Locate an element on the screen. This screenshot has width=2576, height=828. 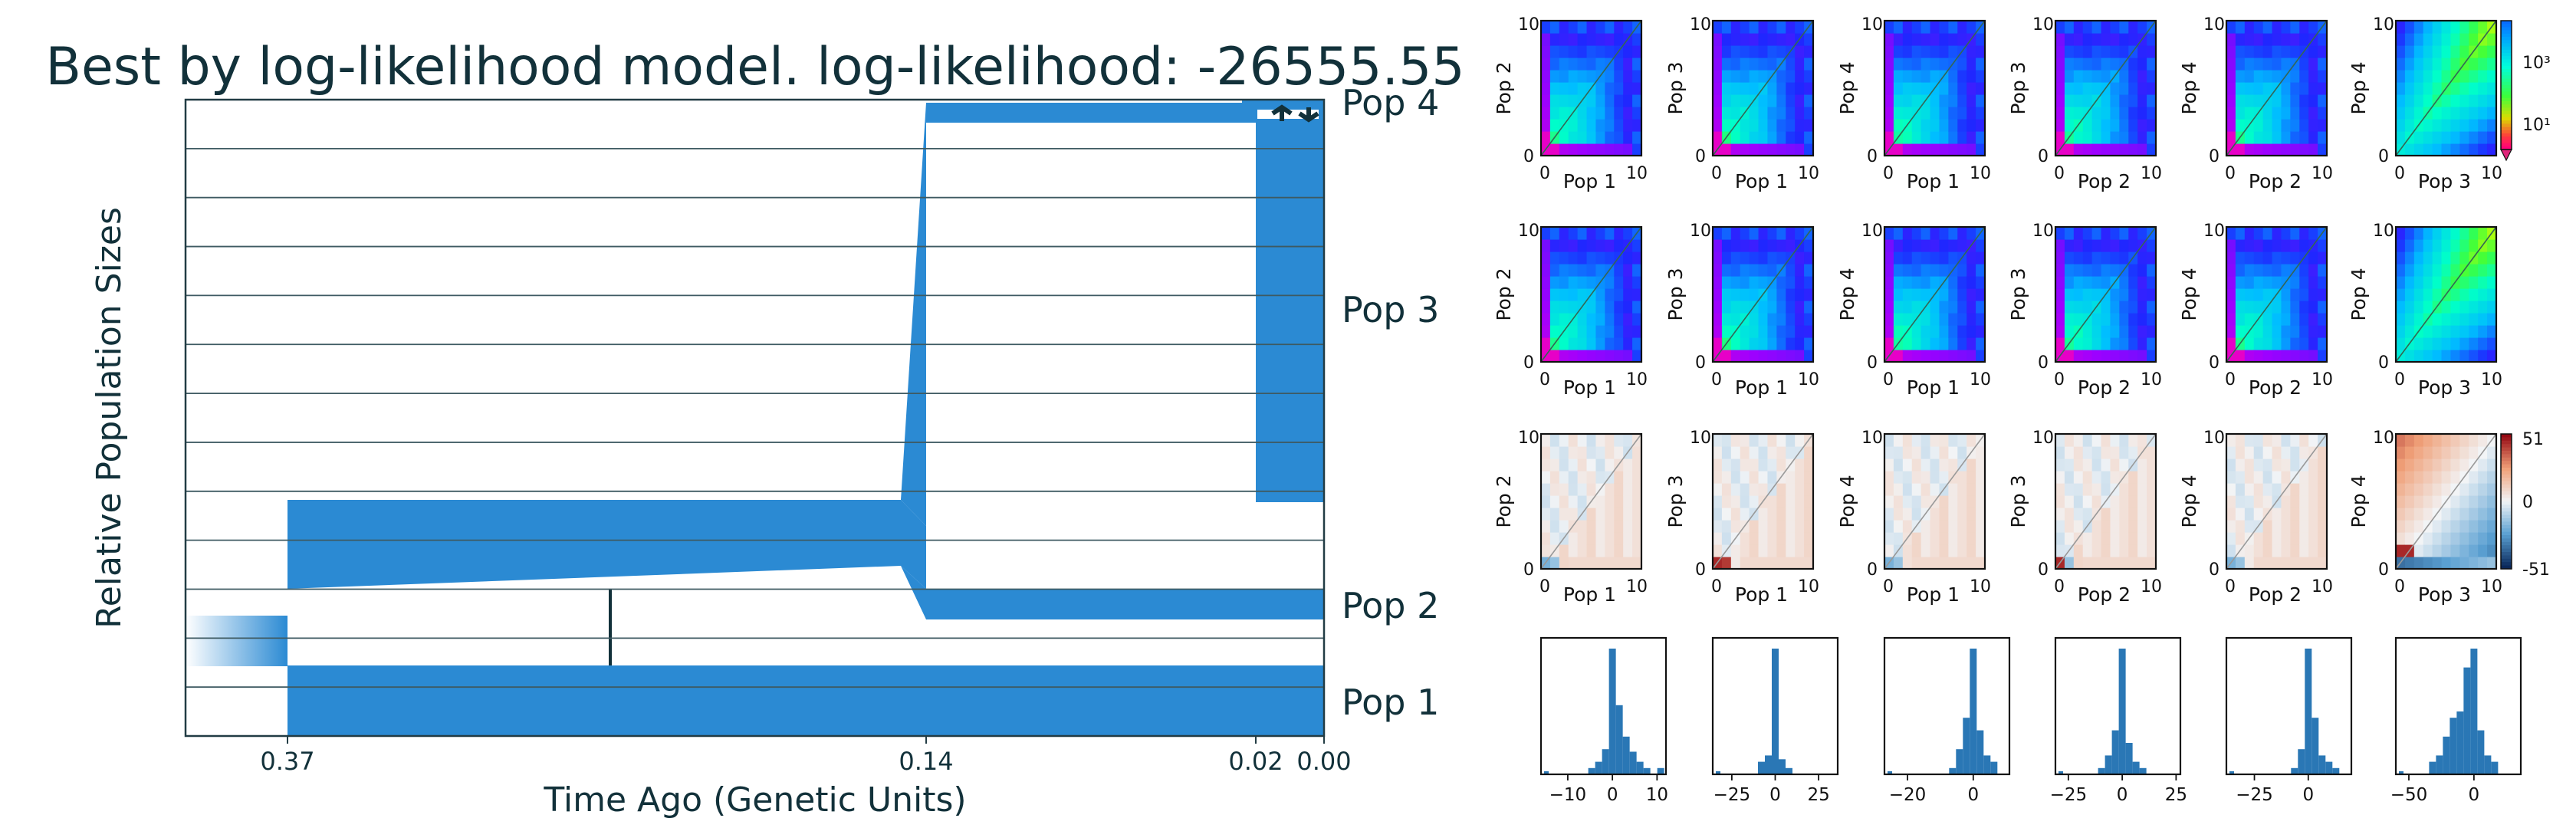
x-tick-label: 10 is located at coordinates (2491, 586).